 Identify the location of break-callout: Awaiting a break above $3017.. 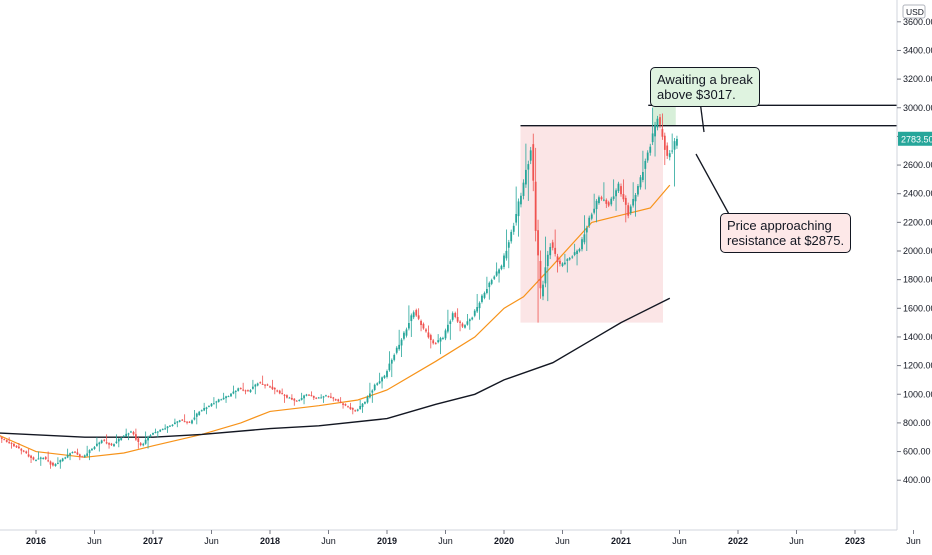
(705, 87).